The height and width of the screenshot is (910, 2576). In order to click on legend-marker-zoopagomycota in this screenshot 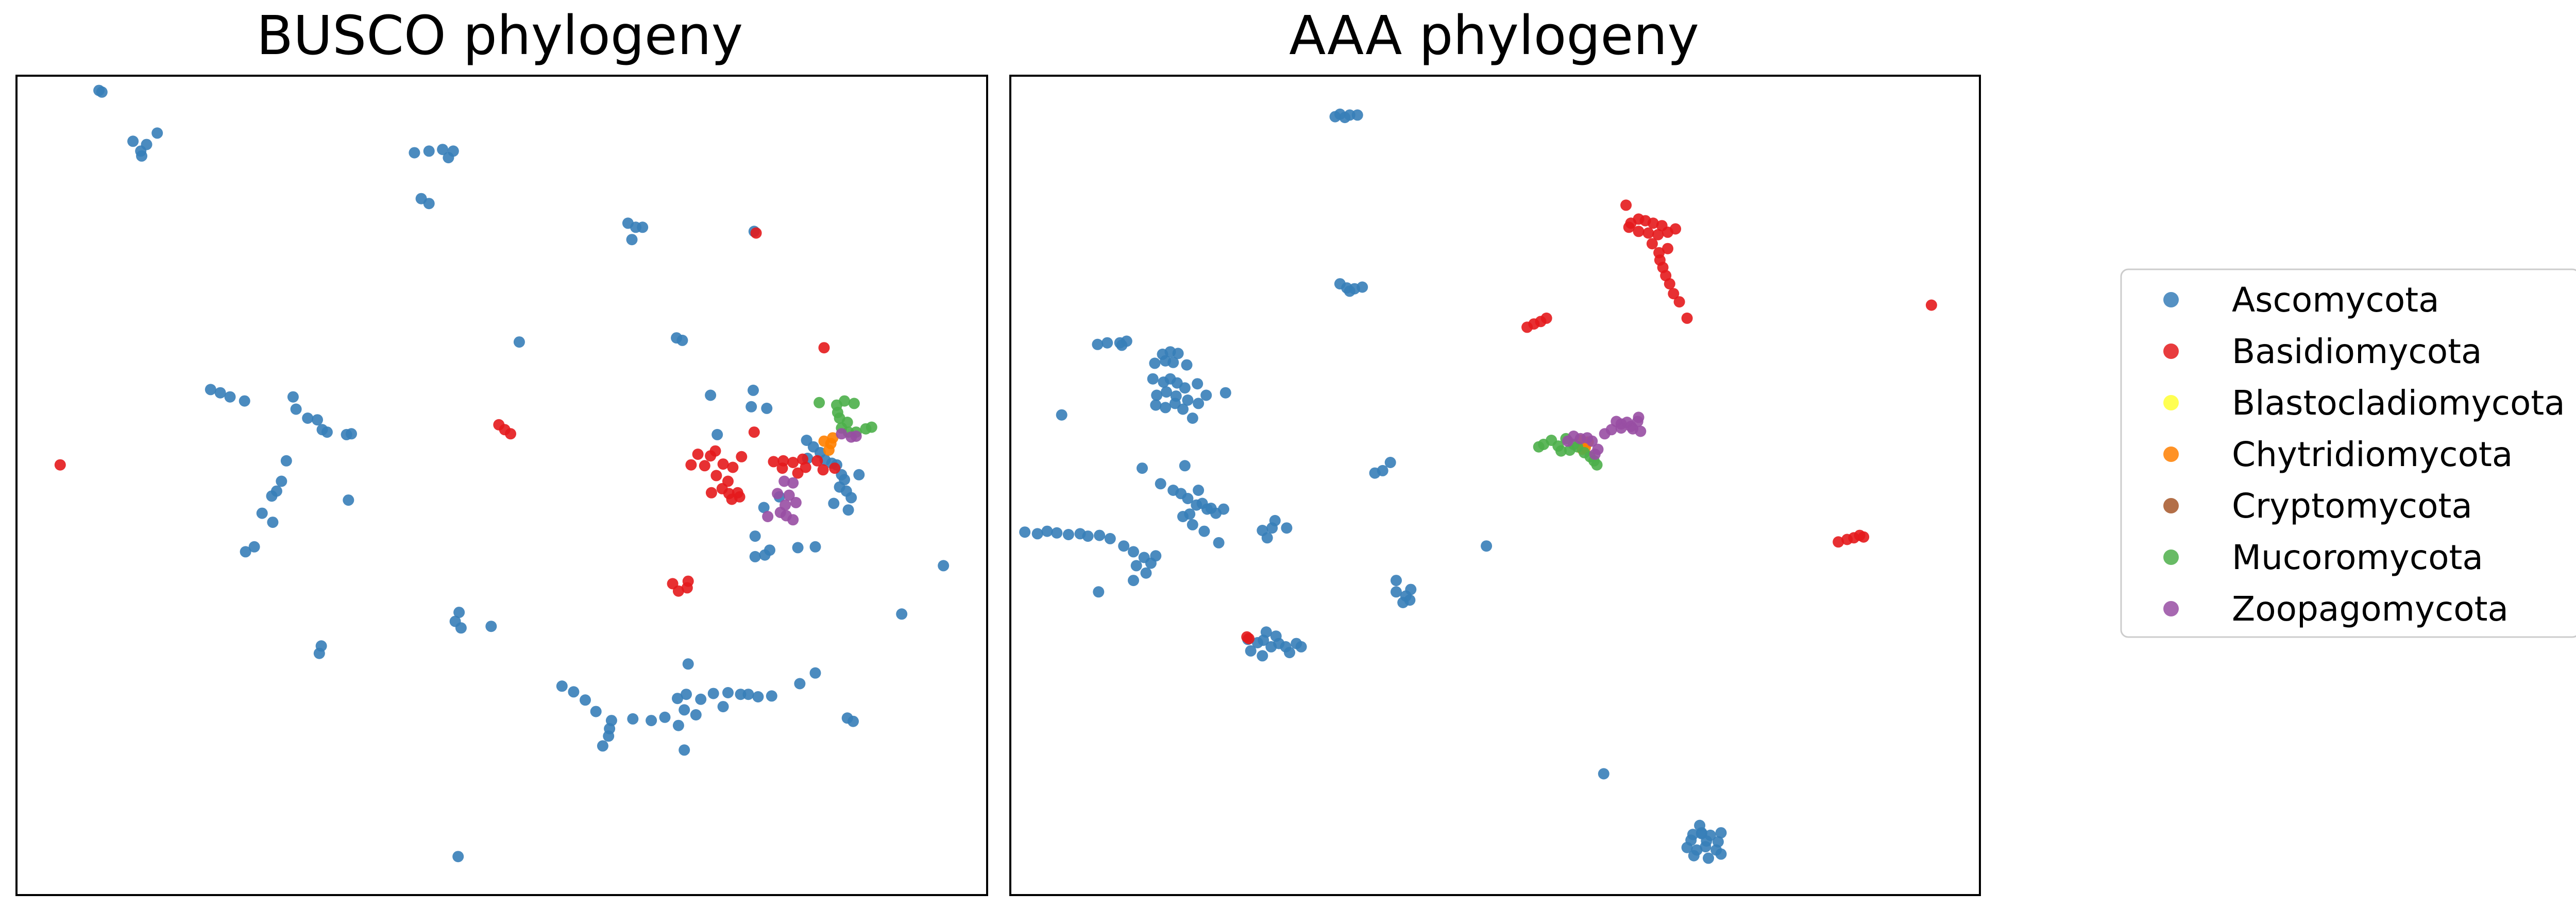, I will do `click(2171, 608)`.